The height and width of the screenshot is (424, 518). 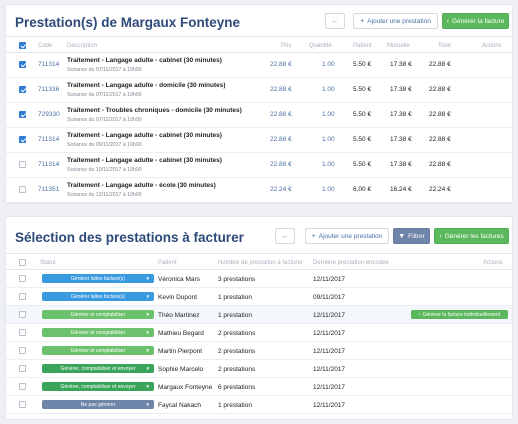 What do you see at coordinates (416, 236) in the screenshot?
I see `filter-label: Filtrer` at bounding box center [416, 236].